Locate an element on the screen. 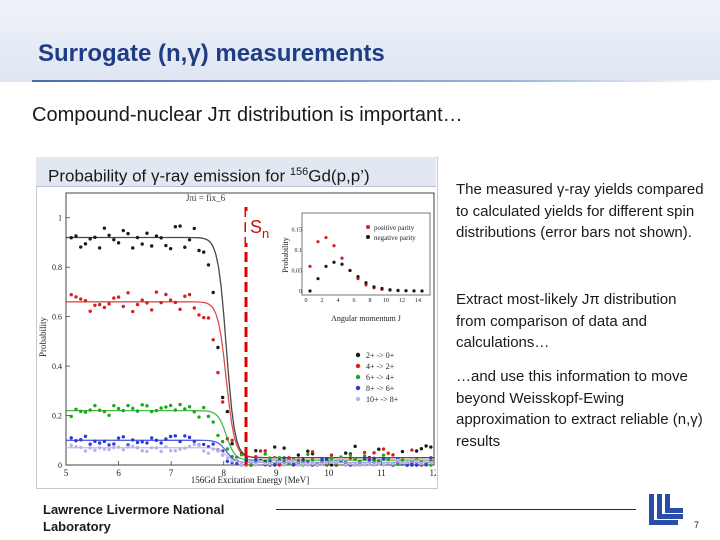 The width and height of the screenshot is (720, 540). legend-item-1: 2+ -> 0+ is located at coordinates (380, 355).